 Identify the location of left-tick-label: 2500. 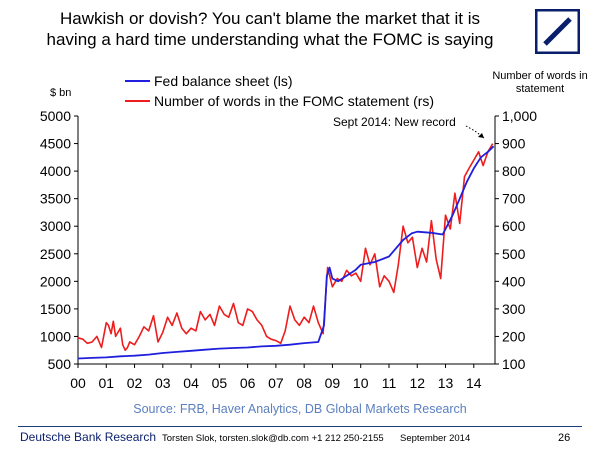
(55, 254).